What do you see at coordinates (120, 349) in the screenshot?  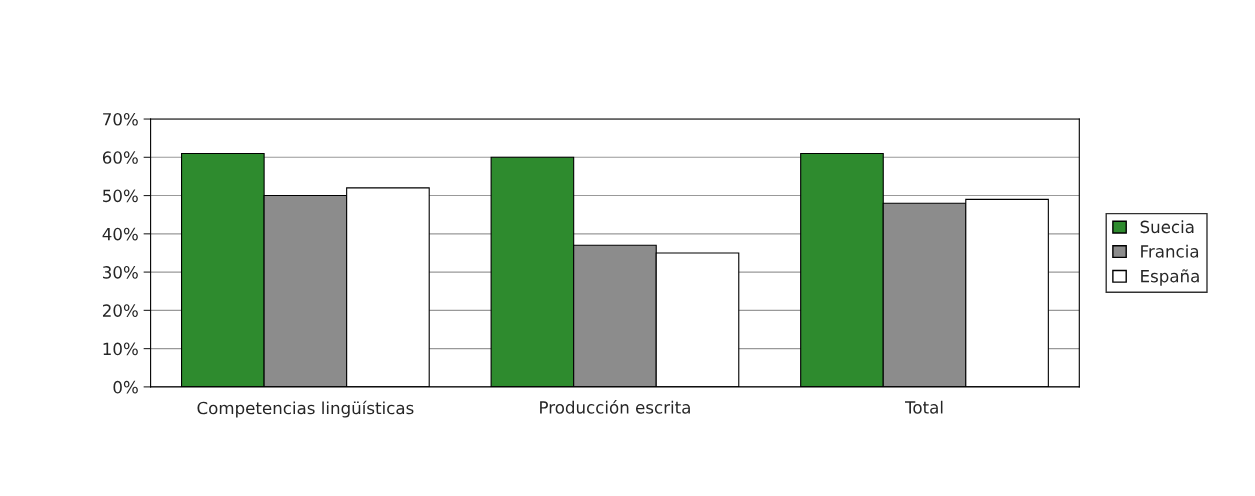 I see `y-tick-label: 10%` at bounding box center [120, 349].